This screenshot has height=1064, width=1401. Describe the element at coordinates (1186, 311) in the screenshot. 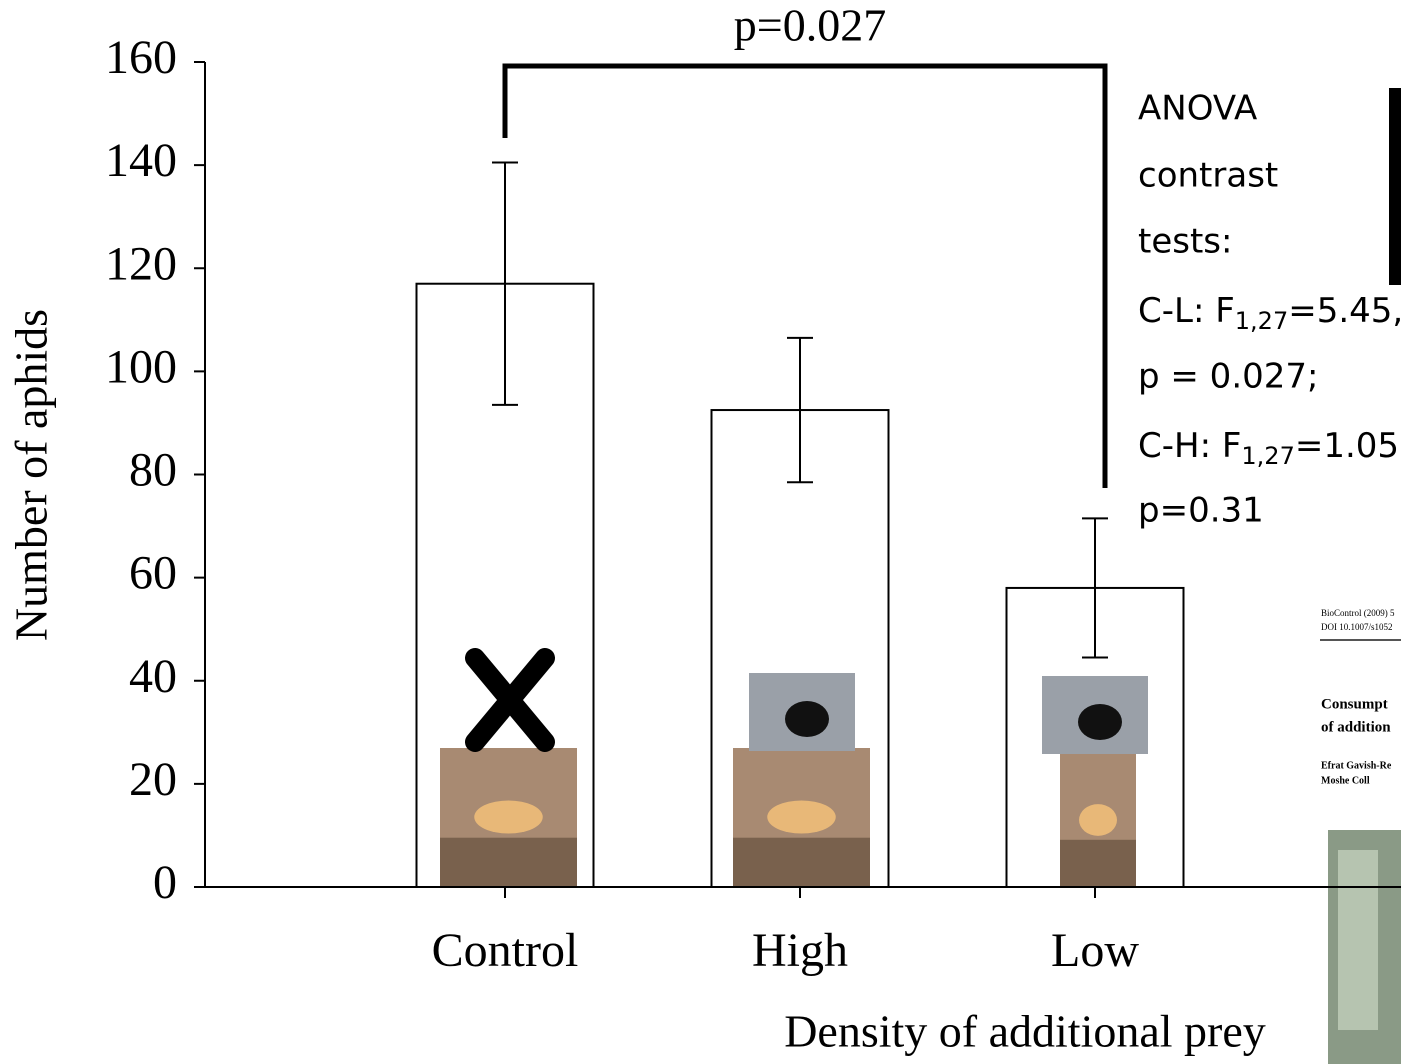

I see `annotation-text: C-L: F` at that location.